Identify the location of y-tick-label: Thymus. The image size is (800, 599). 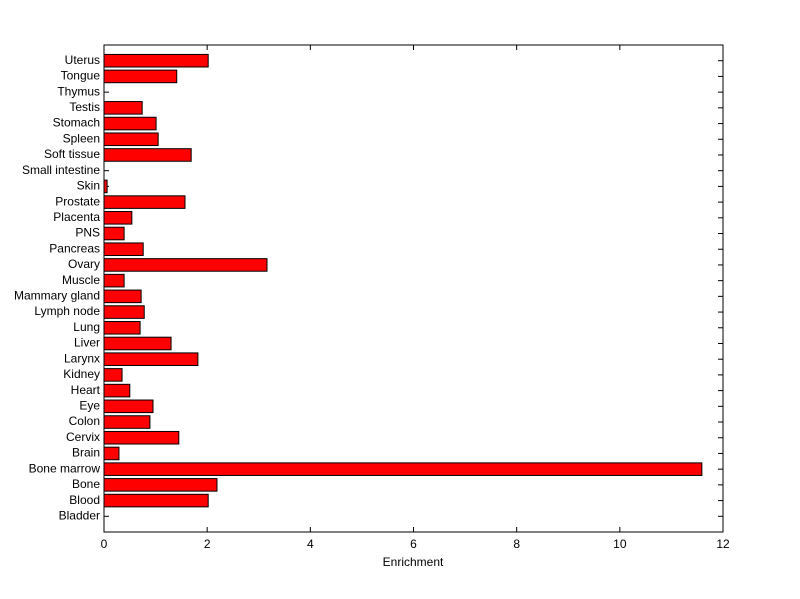
(78, 91).